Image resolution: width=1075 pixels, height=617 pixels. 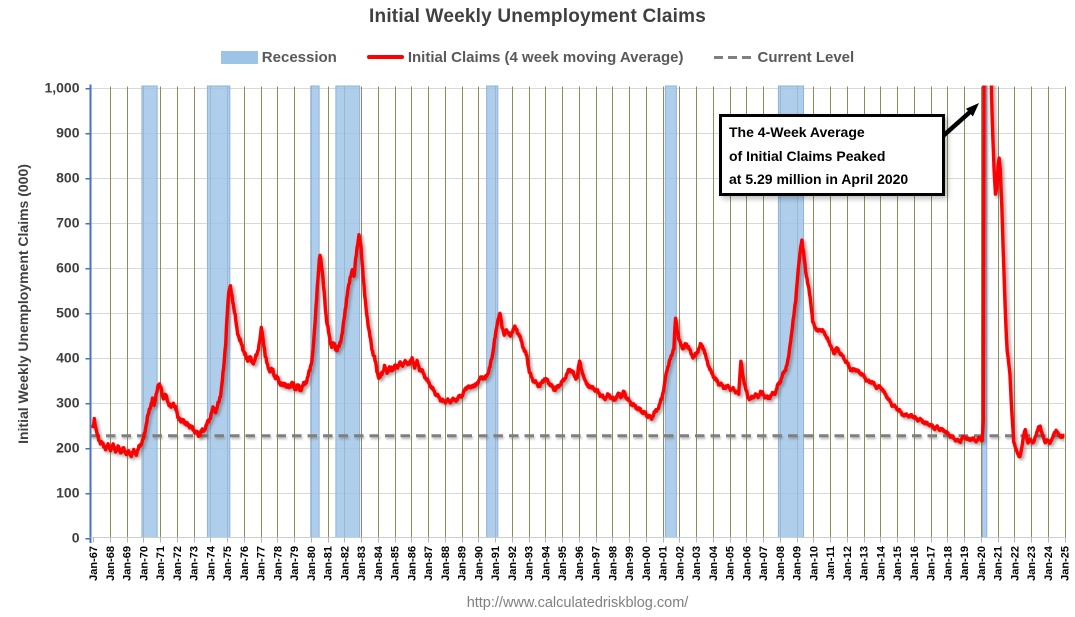 What do you see at coordinates (965, 563) in the screenshot?
I see `x-tick-label: Jan-19` at bounding box center [965, 563].